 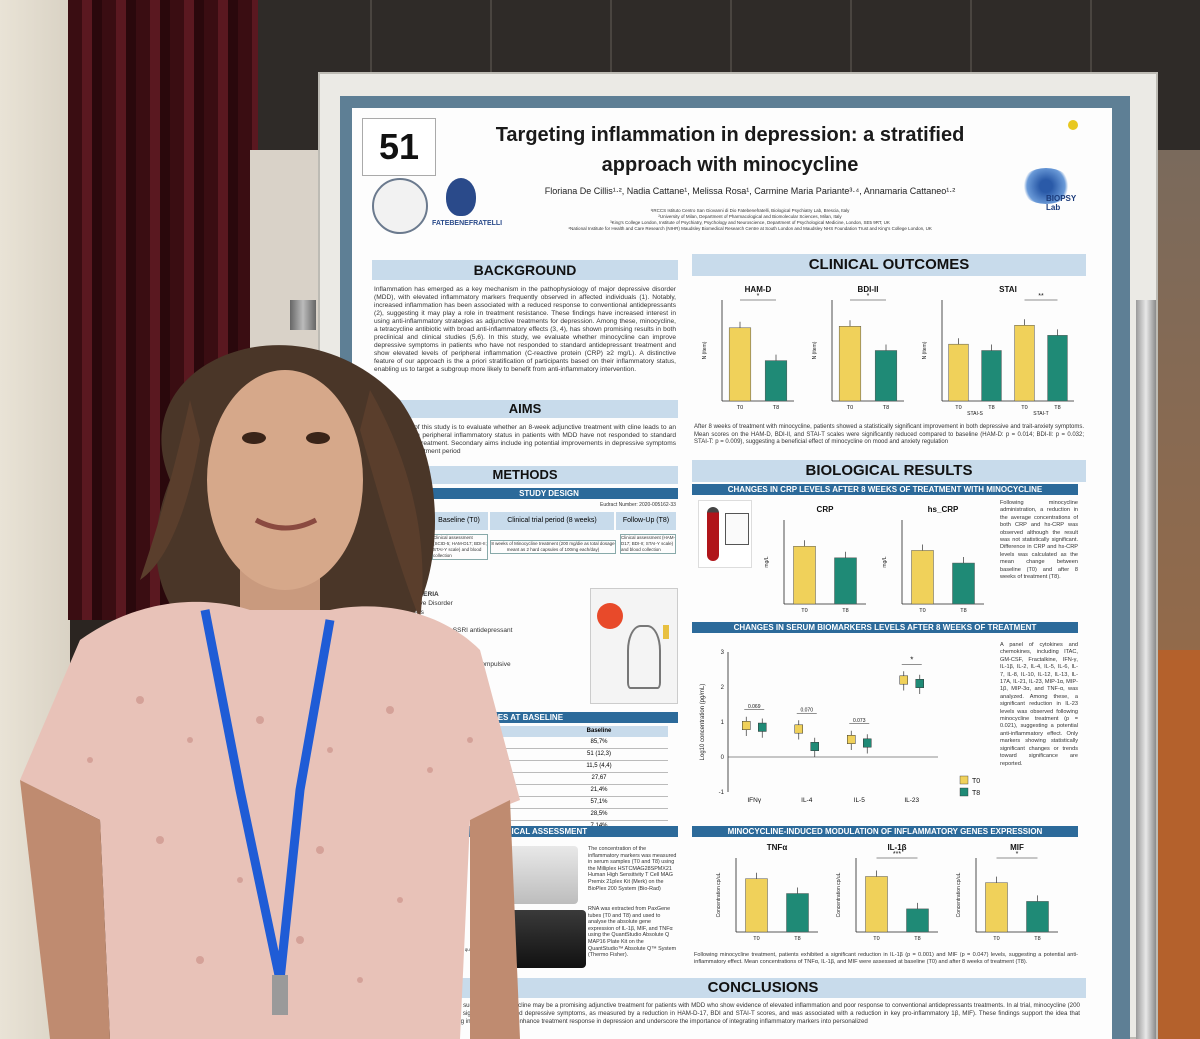 I want to click on phase-follow-up: Follow-Up (T8), so click(x=646, y=521).